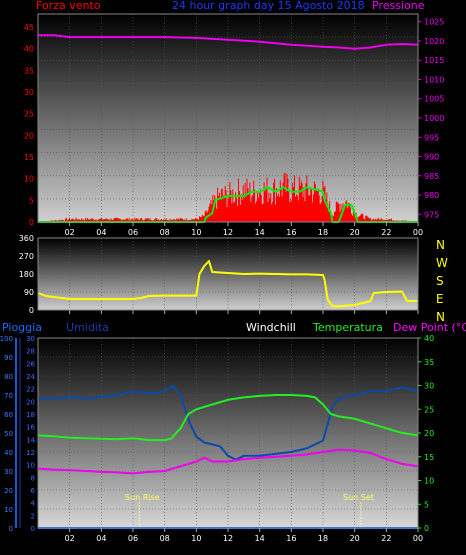 The image size is (466, 555). Describe the element at coordinates (271, 327) in the screenshot. I see `windchill-label: Windchill` at that location.